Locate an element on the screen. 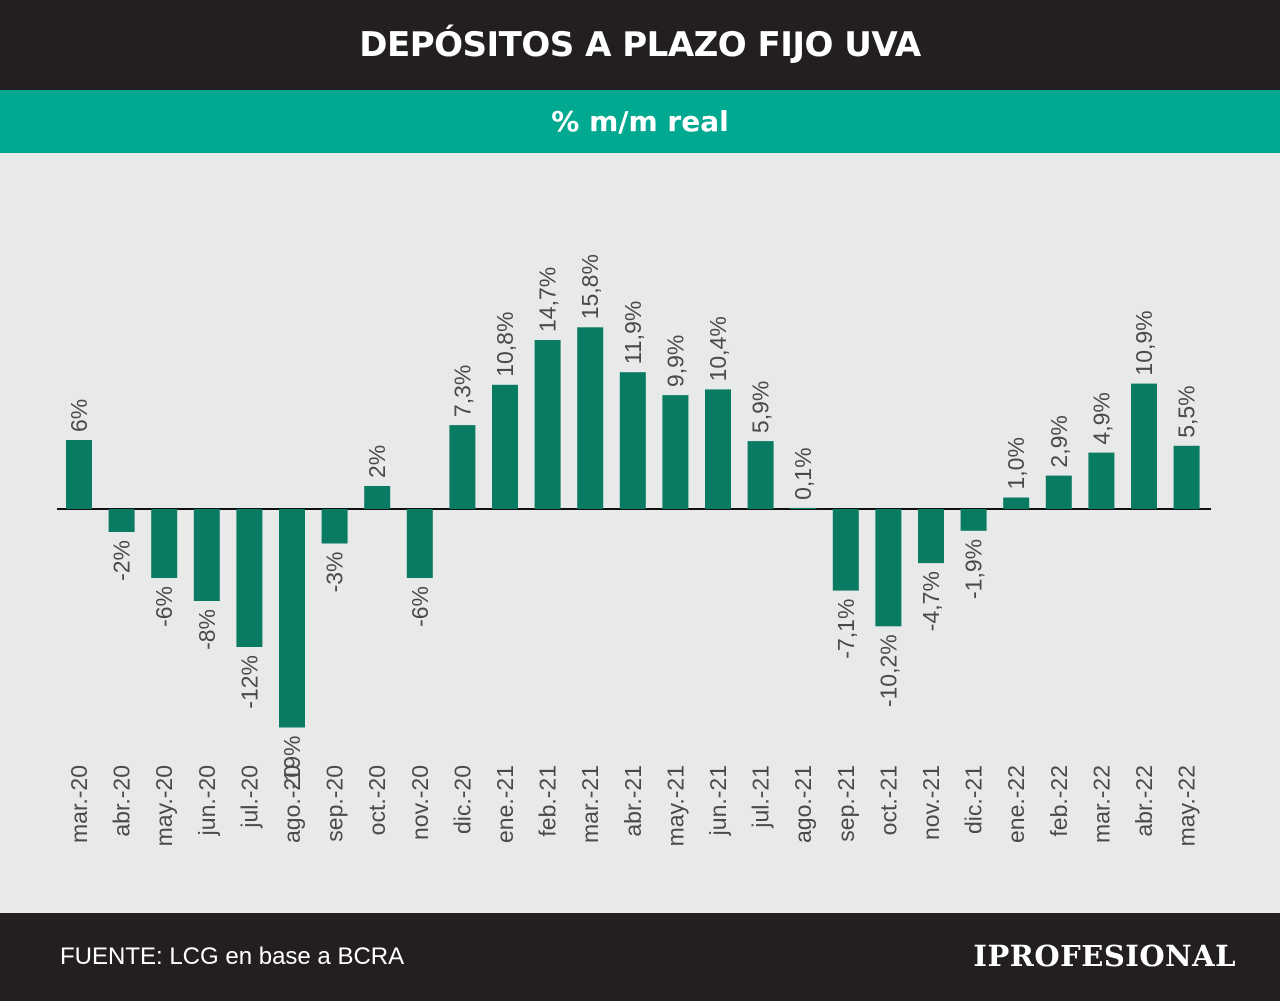 Image resolution: width=1280 pixels, height=1001 pixels. category-label-nov.-21: nov.-21 is located at coordinates (931, 802).